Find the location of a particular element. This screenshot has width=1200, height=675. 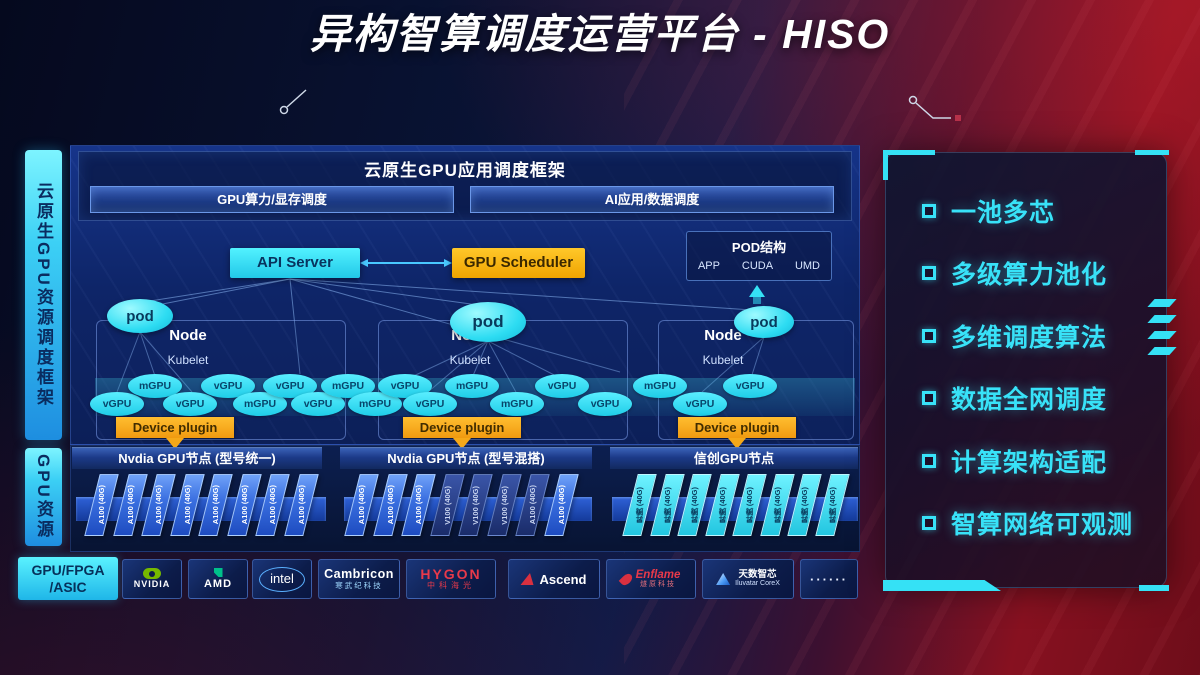

pod-layer-app: APP is located at coordinates (708, 266).